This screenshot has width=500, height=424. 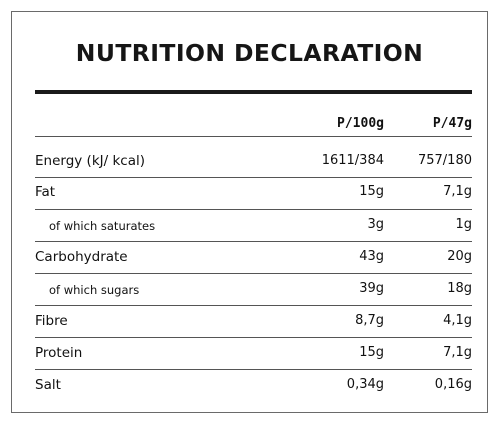 What do you see at coordinates (375, 224) in the screenshot?
I see `value-per-100g: 3g` at bounding box center [375, 224].